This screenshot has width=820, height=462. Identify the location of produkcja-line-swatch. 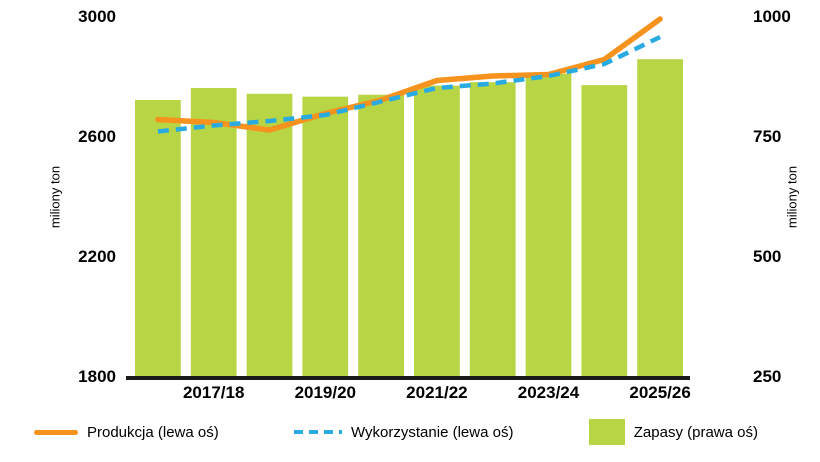
(56, 432).